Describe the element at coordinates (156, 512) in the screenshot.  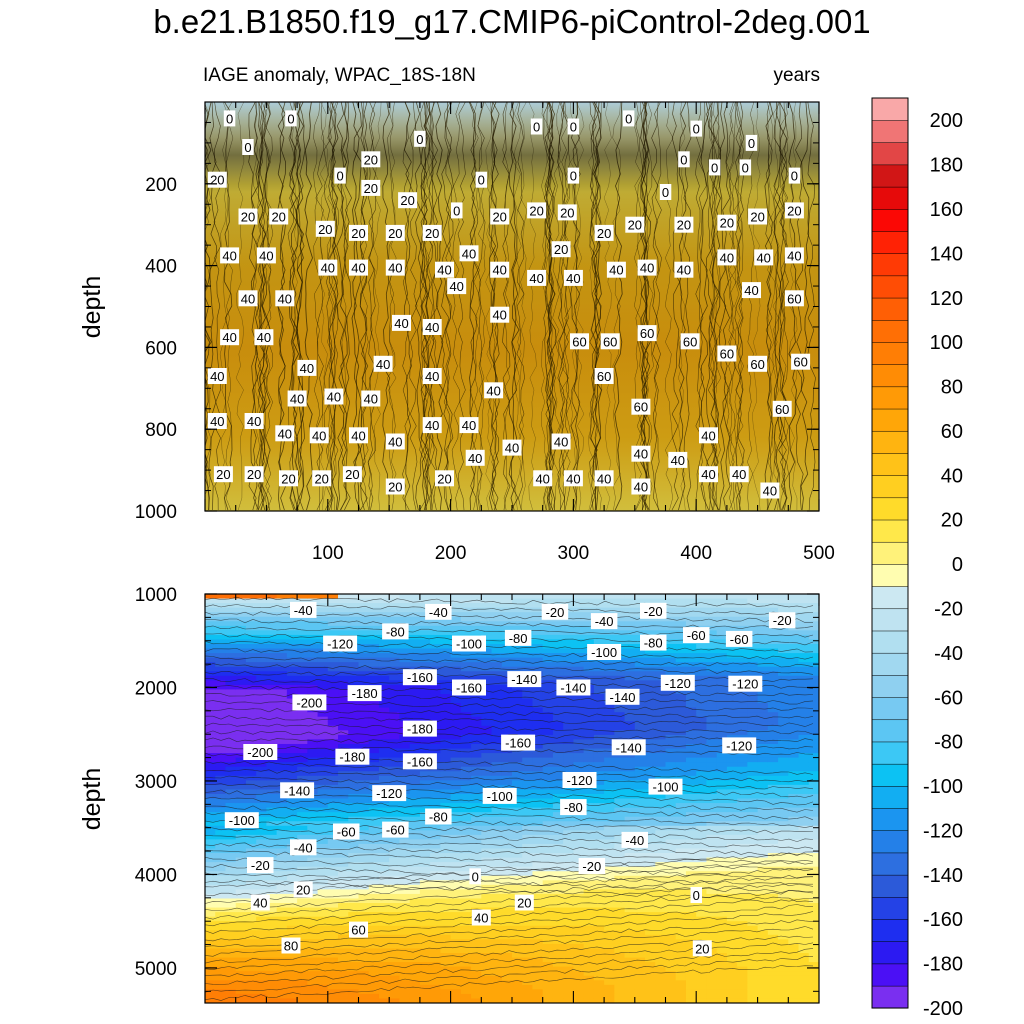
I see `y-tick-label: 1000` at that location.